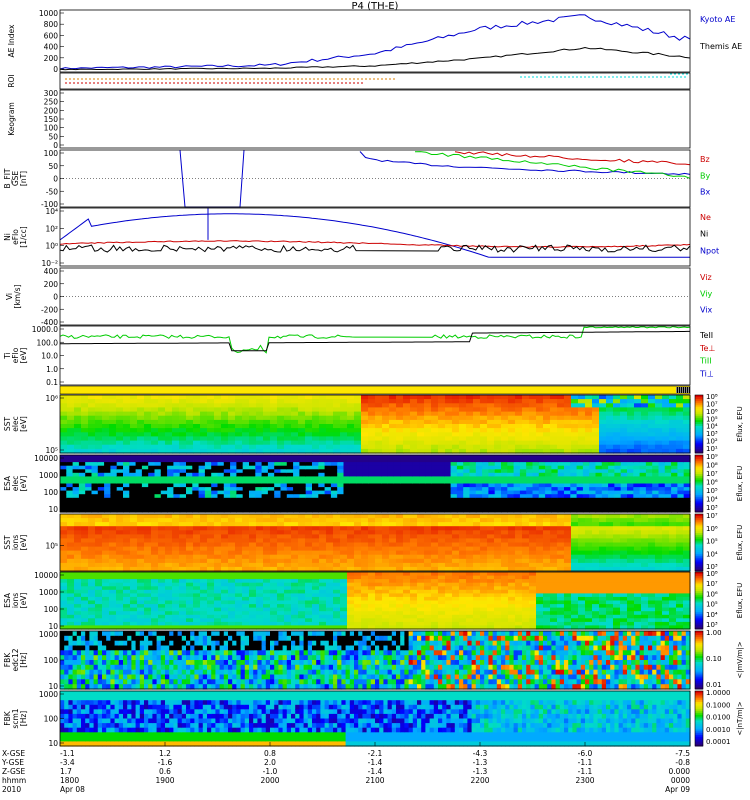  I want to click on y-tick-label: 10⁶, so click(51, 398).